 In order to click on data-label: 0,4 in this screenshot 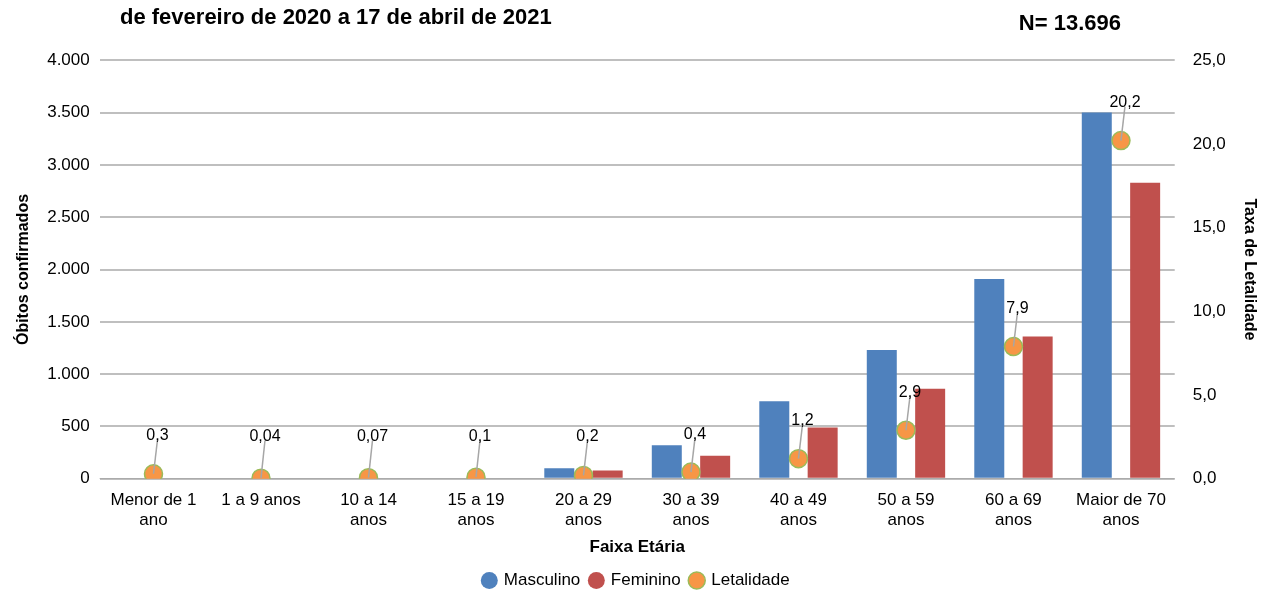, I will do `click(695, 433)`.